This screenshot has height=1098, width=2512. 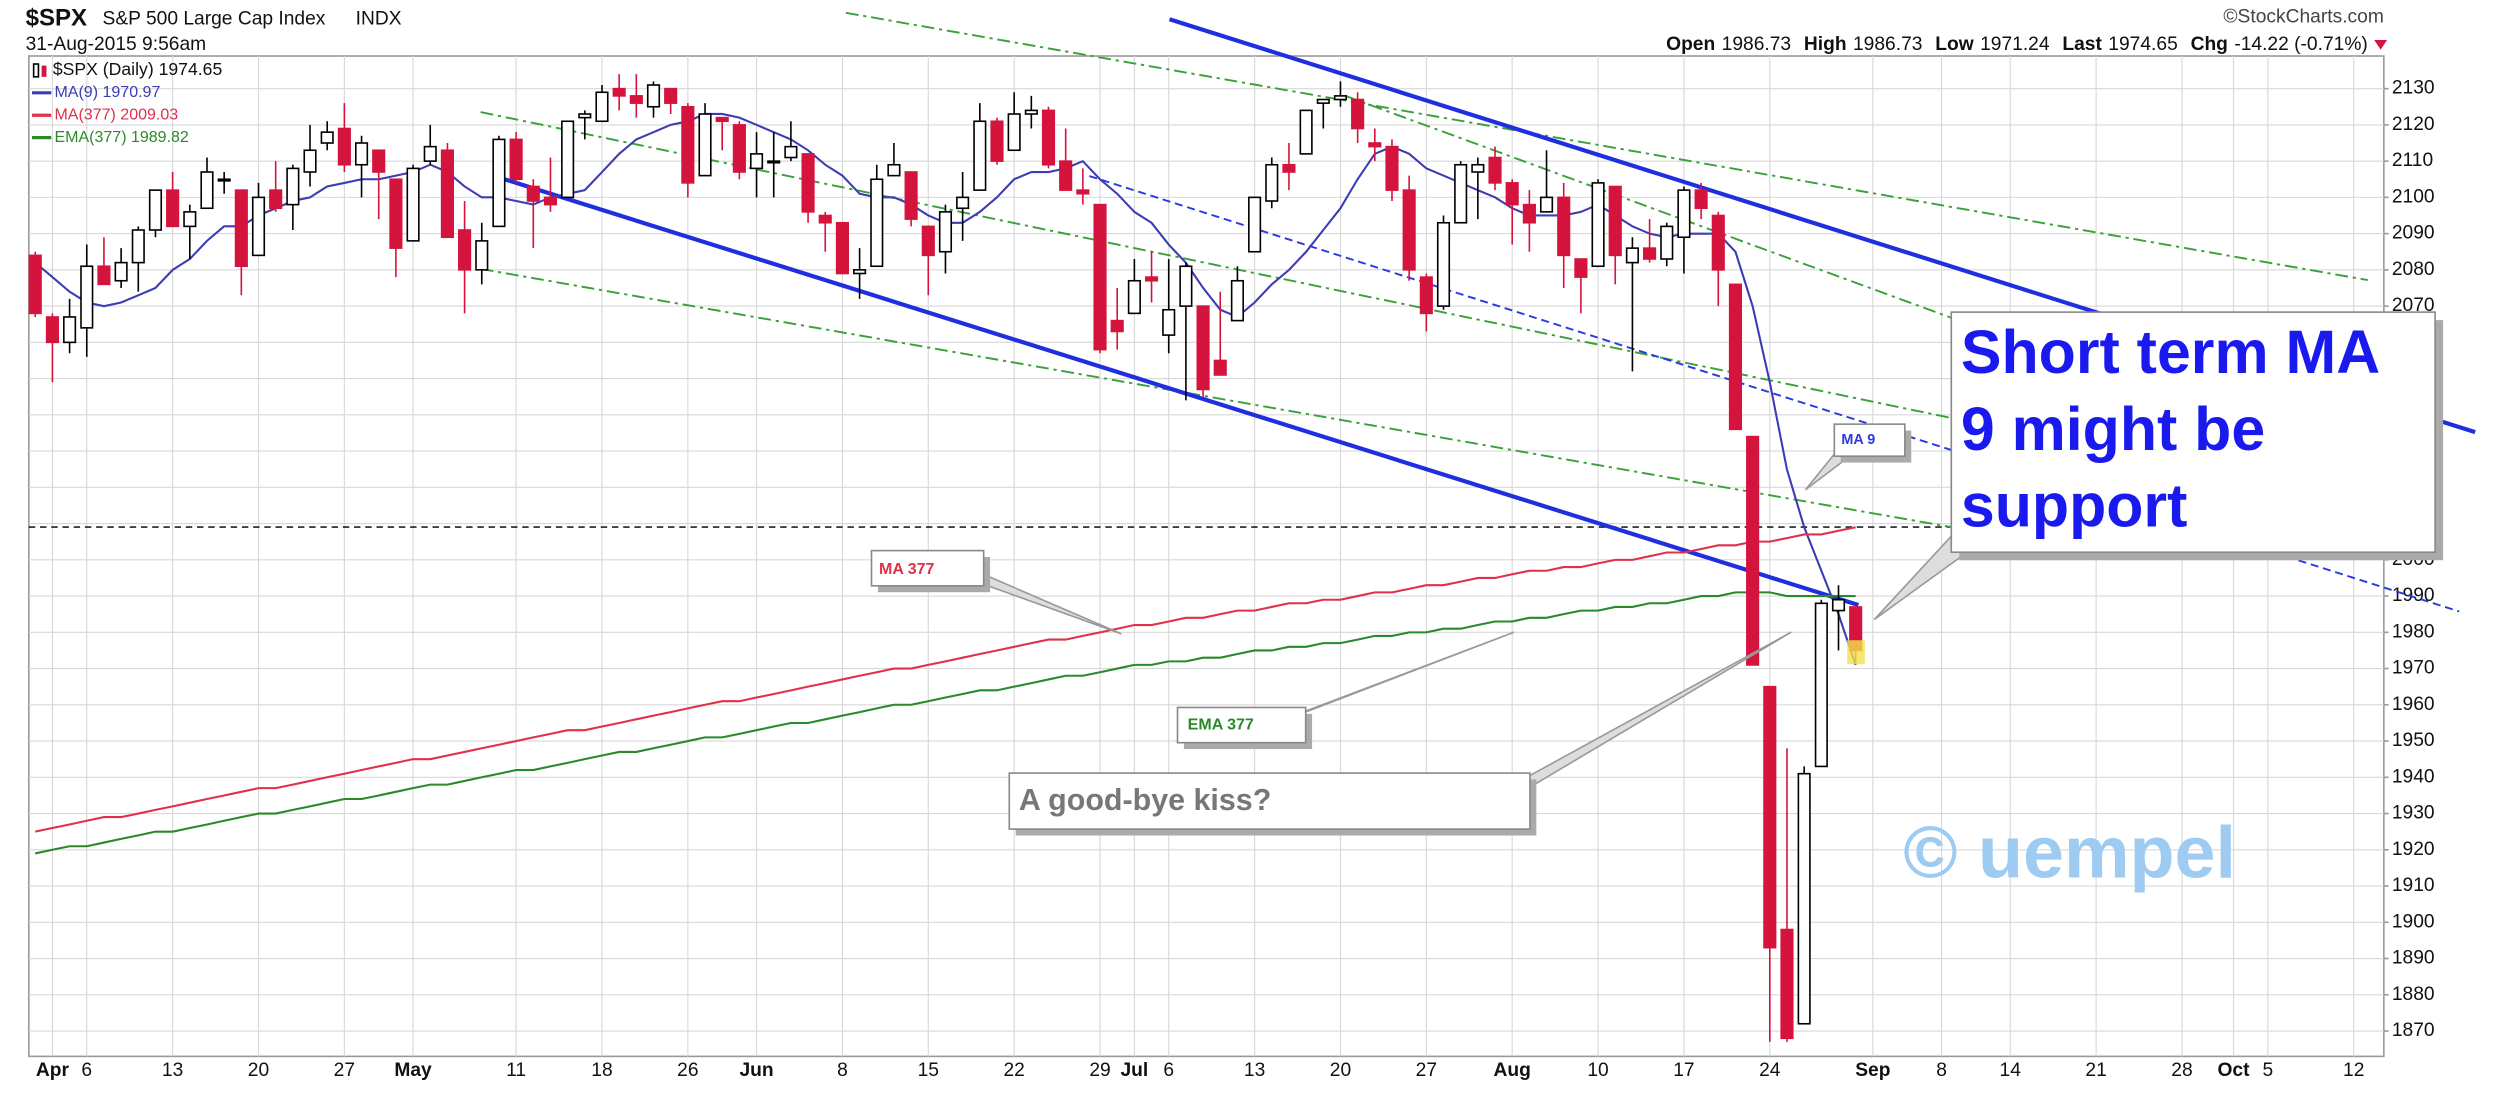 I want to click on x-tick-label: 10, so click(x=1597, y=1070).